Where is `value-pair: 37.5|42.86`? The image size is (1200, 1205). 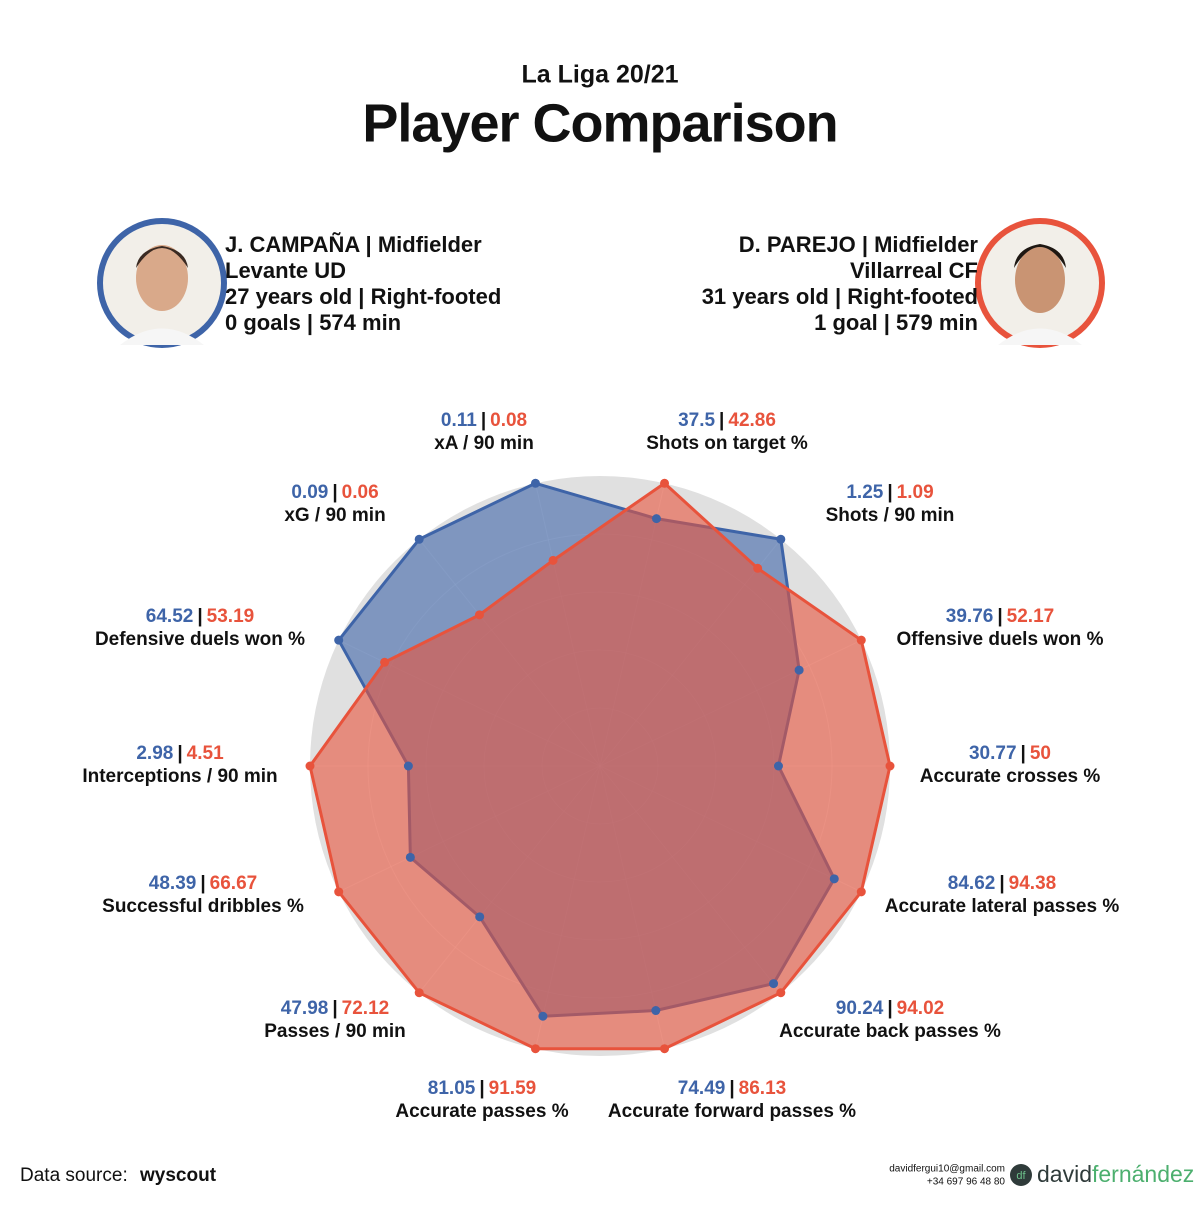
value-pair: 37.5|42.86 is located at coordinates (727, 420).